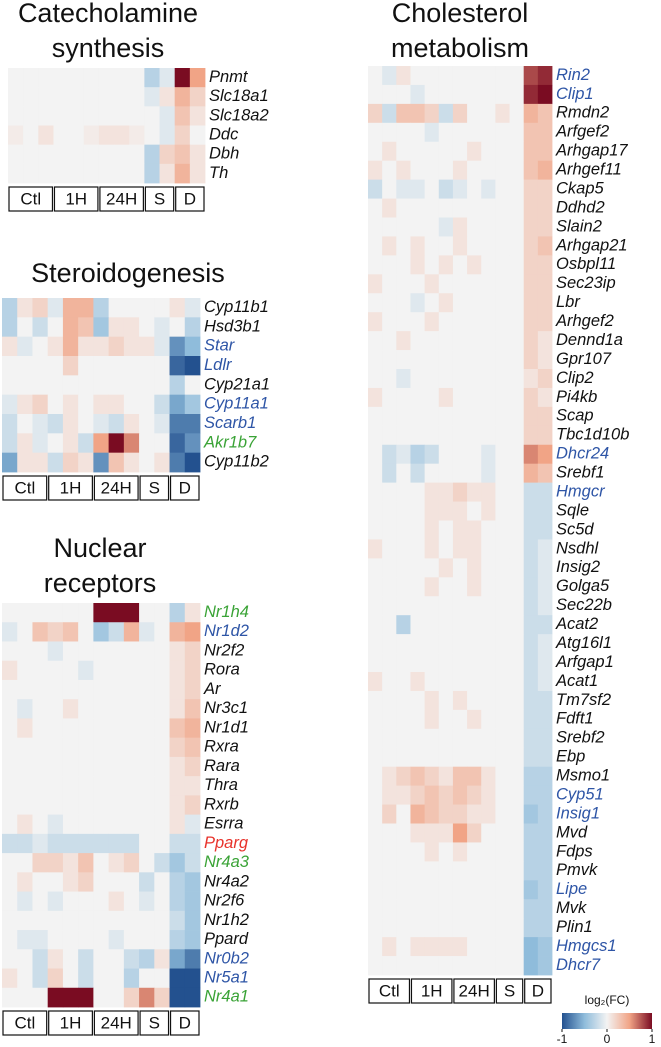 Image resolution: width=661 pixels, height=1047 pixels. What do you see at coordinates (226, 997) in the screenshot?
I see `row-label: Nr4a1` at bounding box center [226, 997].